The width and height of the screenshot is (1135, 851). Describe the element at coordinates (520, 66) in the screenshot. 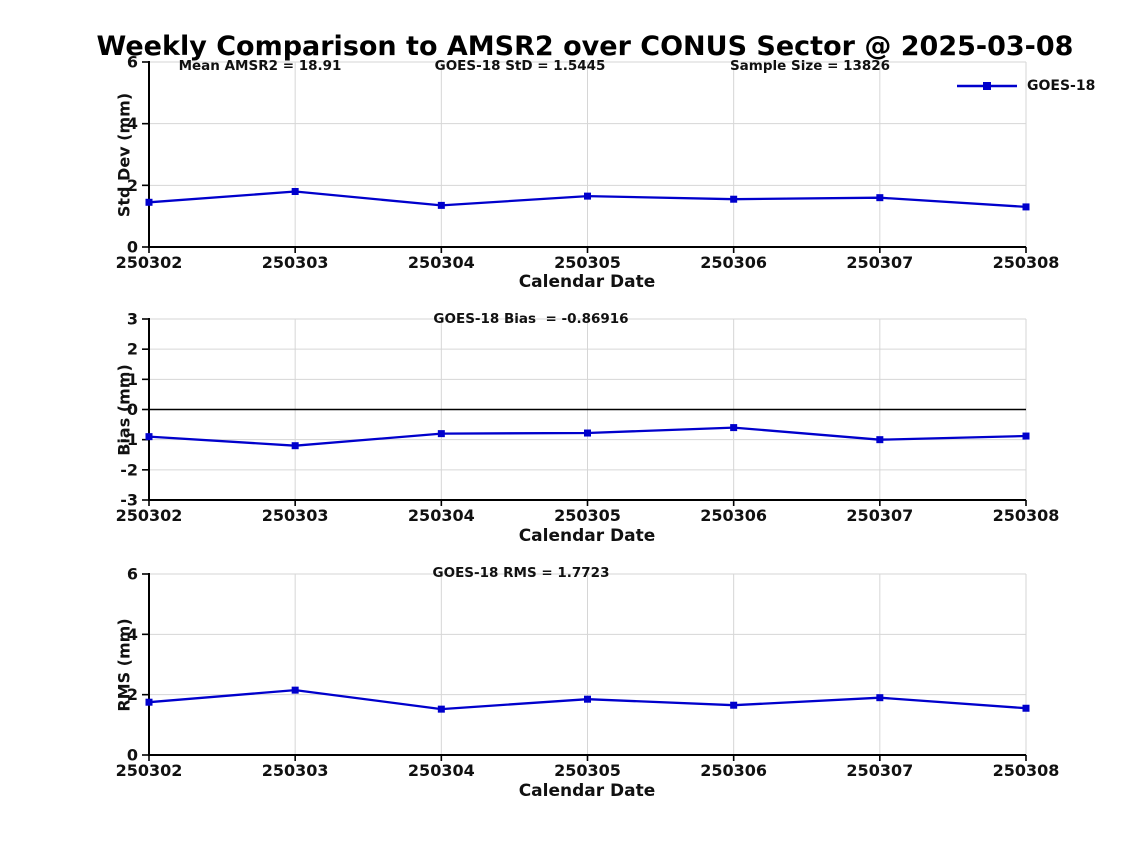

I see `annotation-goes18-std: GOES-18 StD = 1.5445` at that location.